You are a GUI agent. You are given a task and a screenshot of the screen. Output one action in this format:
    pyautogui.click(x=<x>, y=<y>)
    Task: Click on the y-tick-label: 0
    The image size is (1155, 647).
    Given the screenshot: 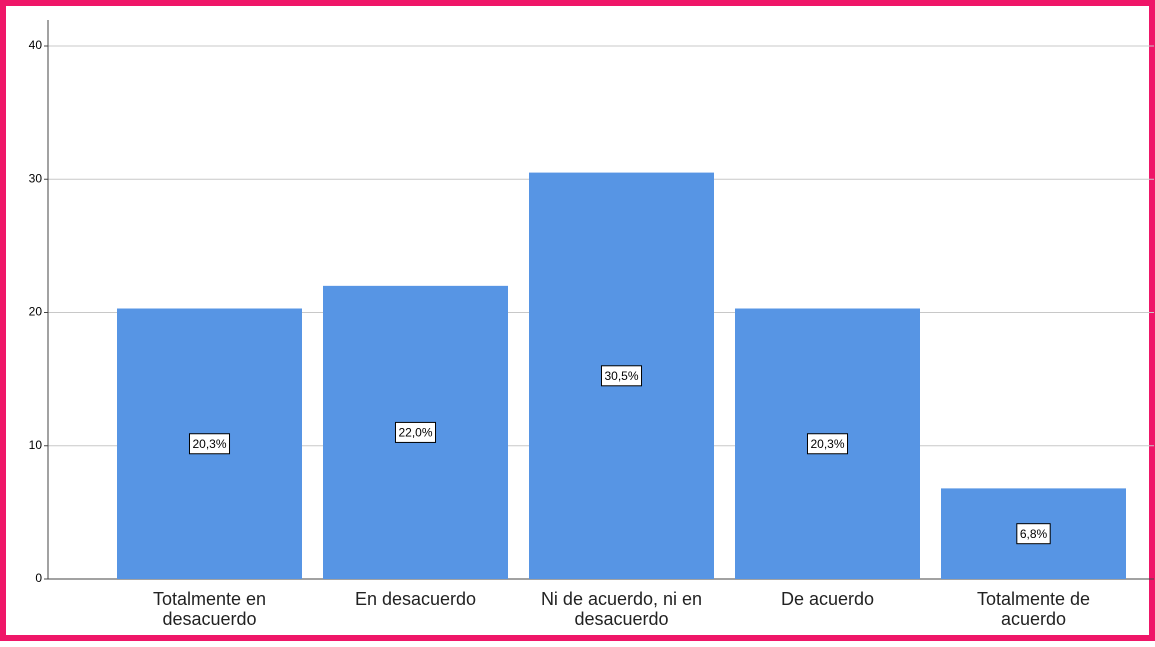 What is the action you would take?
    pyautogui.click(x=38, y=578)
    